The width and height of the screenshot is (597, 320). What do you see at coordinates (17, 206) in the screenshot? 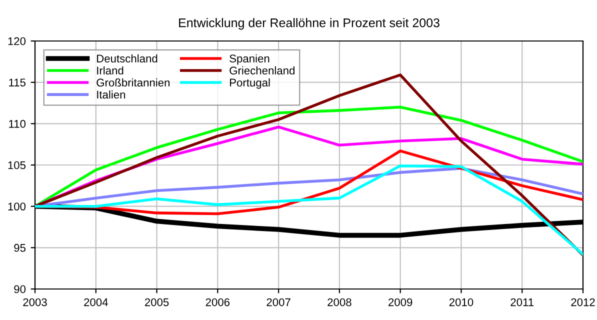
I see `y-tick-label: 100` at bounding box center [17, 206].